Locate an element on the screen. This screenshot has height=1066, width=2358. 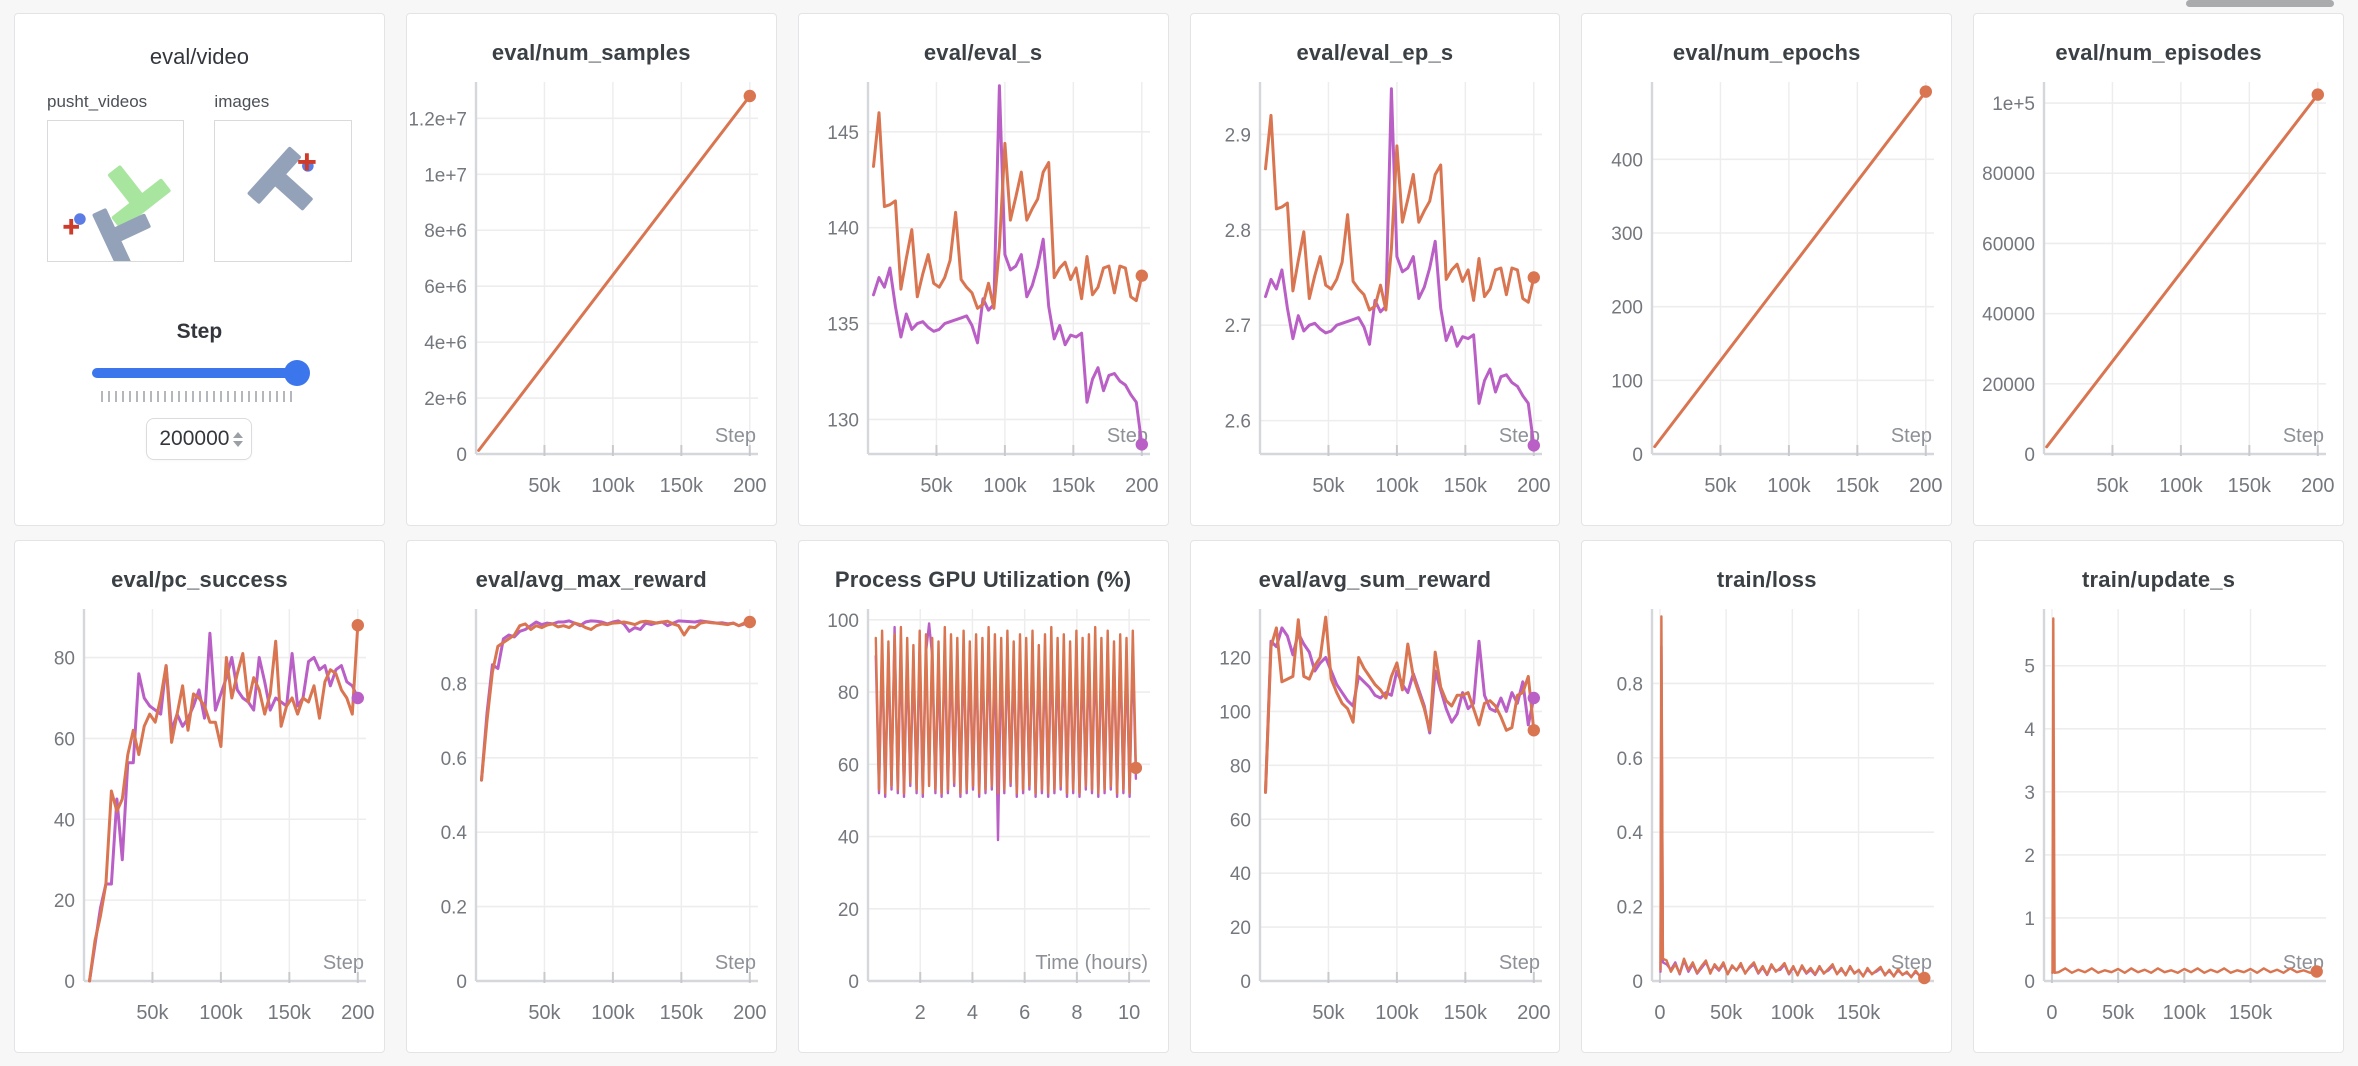
step-value-input is located at coordinates (194, 439).